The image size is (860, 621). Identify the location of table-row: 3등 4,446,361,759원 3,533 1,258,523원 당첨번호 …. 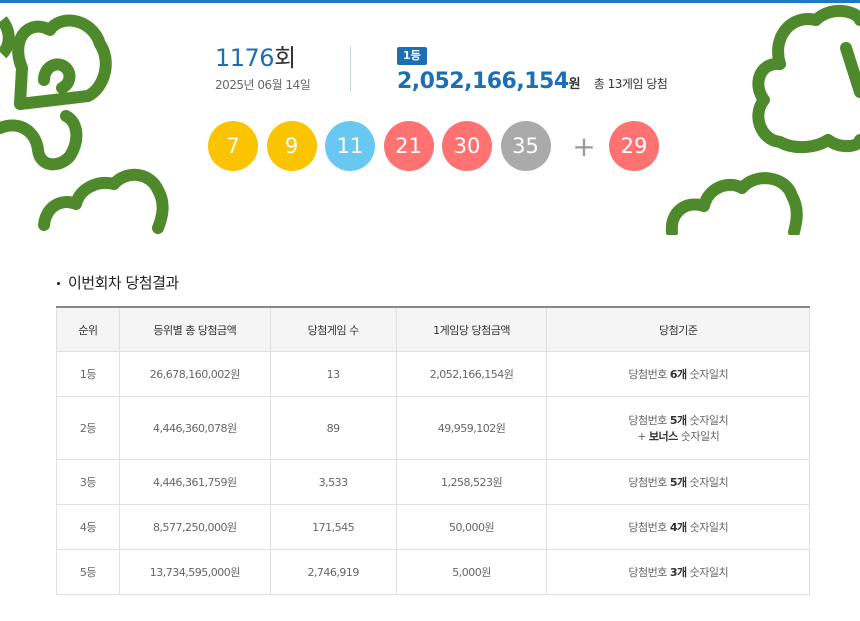
(433, 482).